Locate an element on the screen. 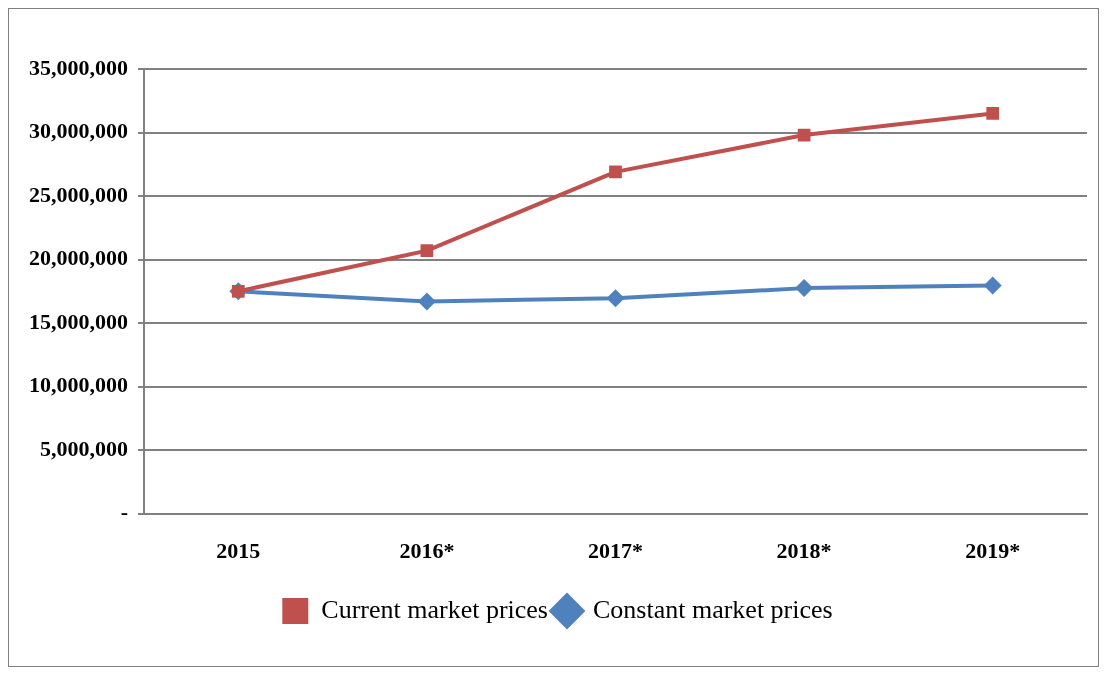 This screenshot has width=1107, height=675. x-tick-label: 2018* is located at coordinates (804, 551).